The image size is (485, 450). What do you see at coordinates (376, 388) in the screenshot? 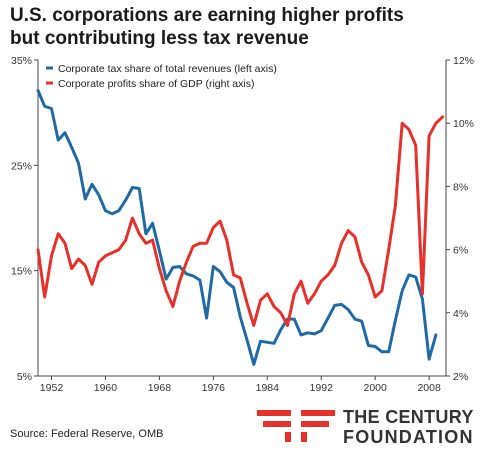
I see `x-tick-label: 2000` at bounding box center [376, 388].